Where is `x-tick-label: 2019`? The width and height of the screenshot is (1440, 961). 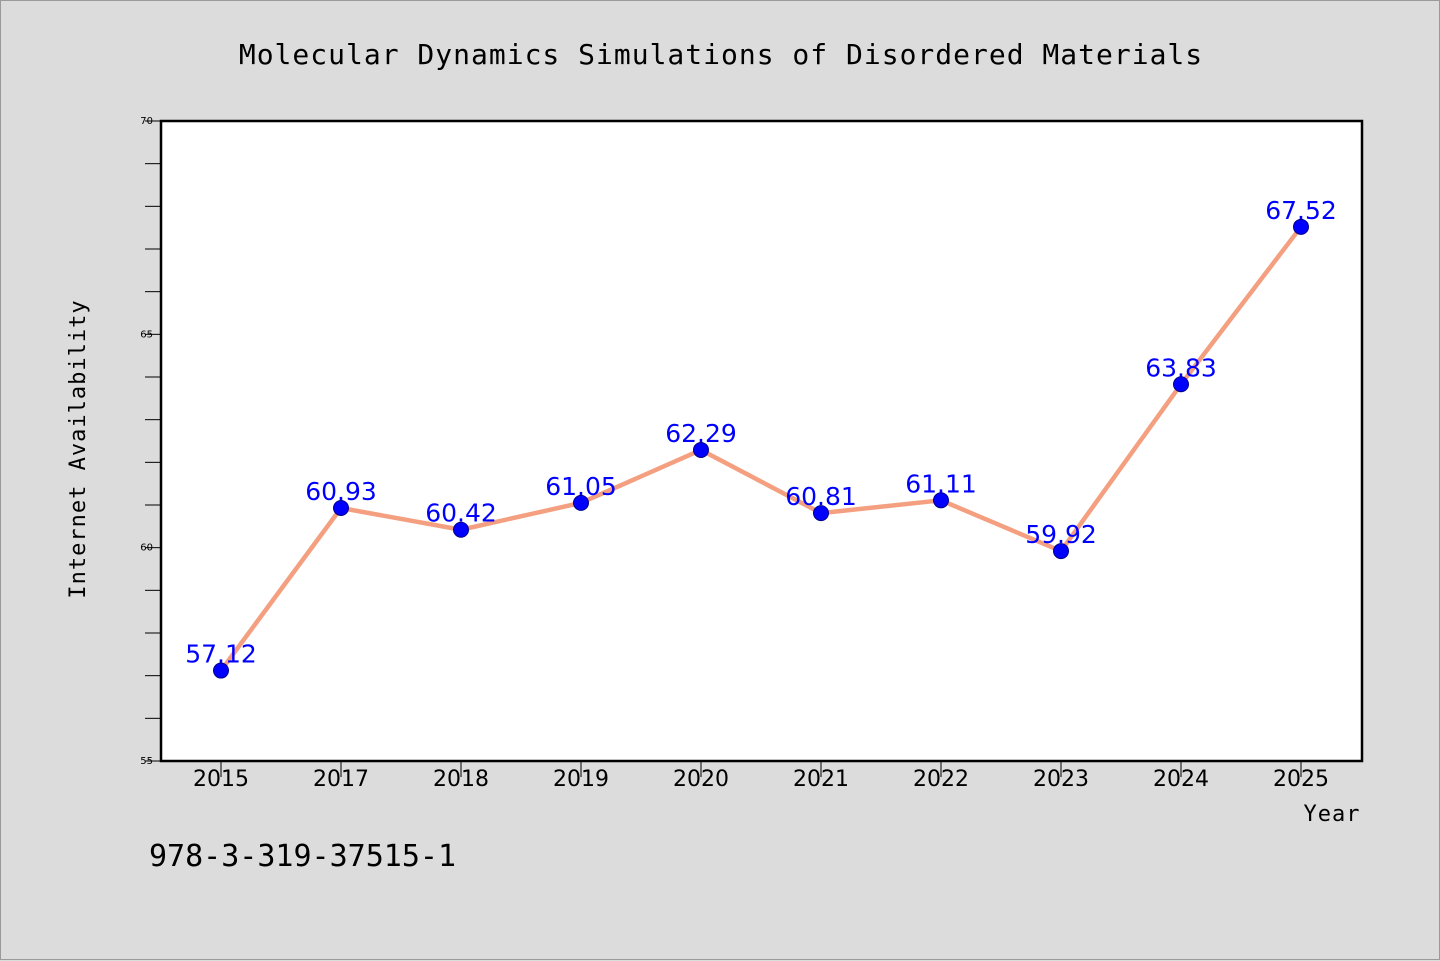
x-tick-label: 2019 is located at coordinates (581, 779).